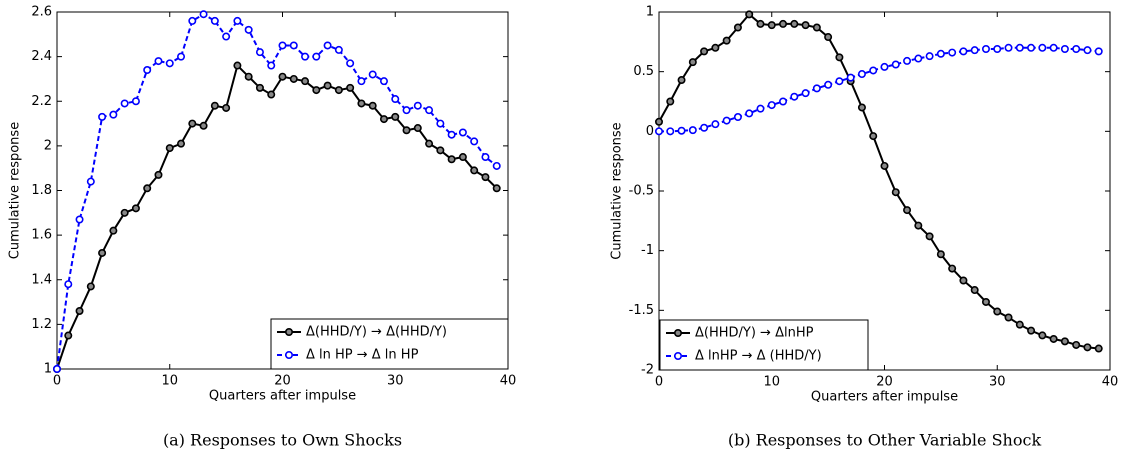  What do you see at coordinates (884, 382) in the screenshot?
I see `x-tick-label: 20` at bounding box center [884, 382].